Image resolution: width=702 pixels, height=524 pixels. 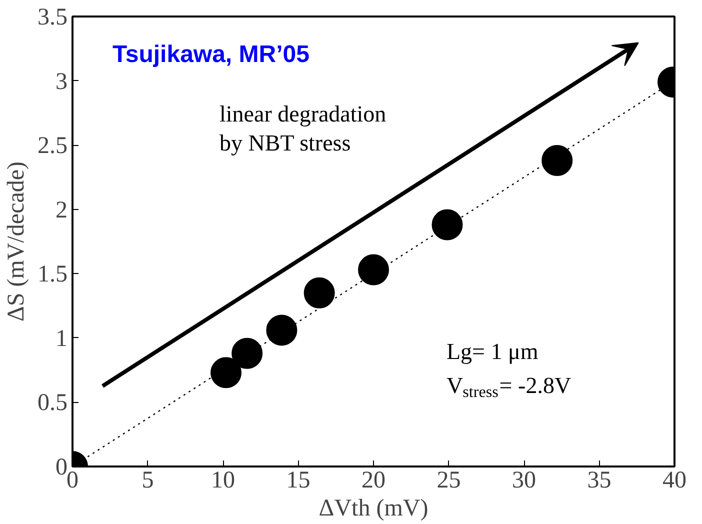 What do you see at coordinates (148, 481) in the screenshot?
I see `x-tick-label: 5` at bounding box center [148, 481].